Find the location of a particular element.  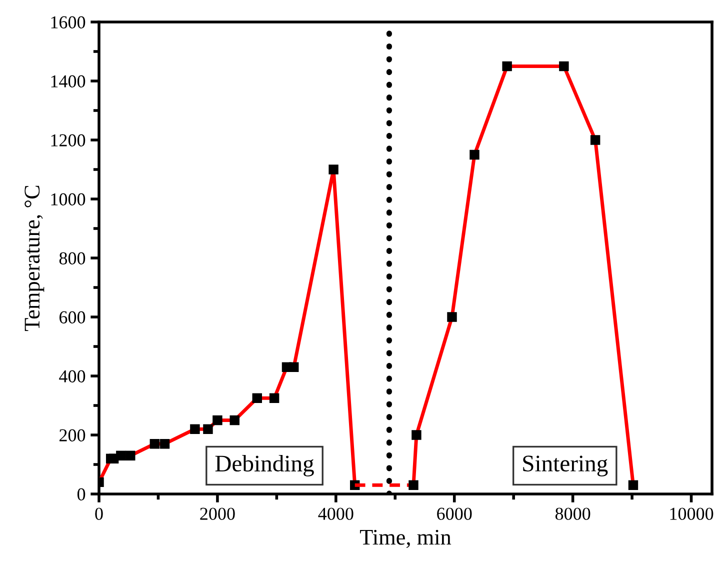

y-tick-label: 1400 is located at coordinates (68, 81).